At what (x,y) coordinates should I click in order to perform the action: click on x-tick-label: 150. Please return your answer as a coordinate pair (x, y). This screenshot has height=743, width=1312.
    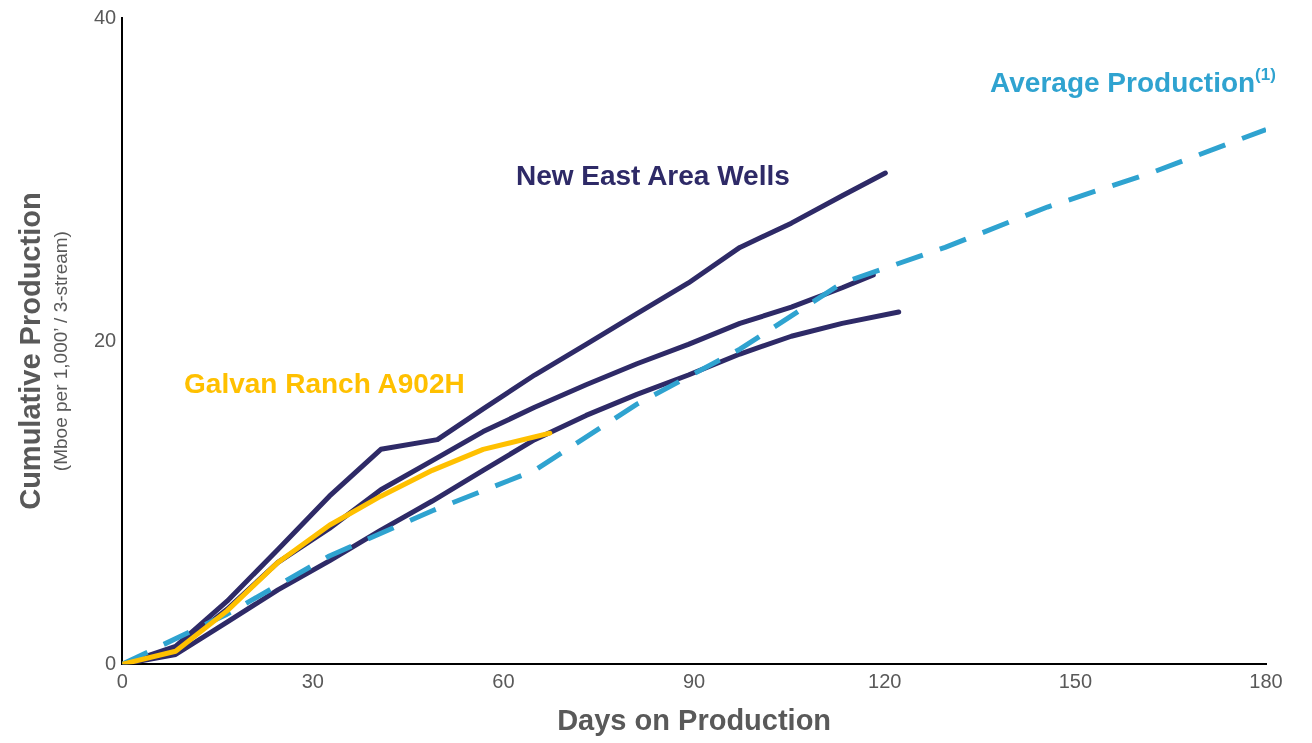
    Looking at the image, I should click on (1075, 680).